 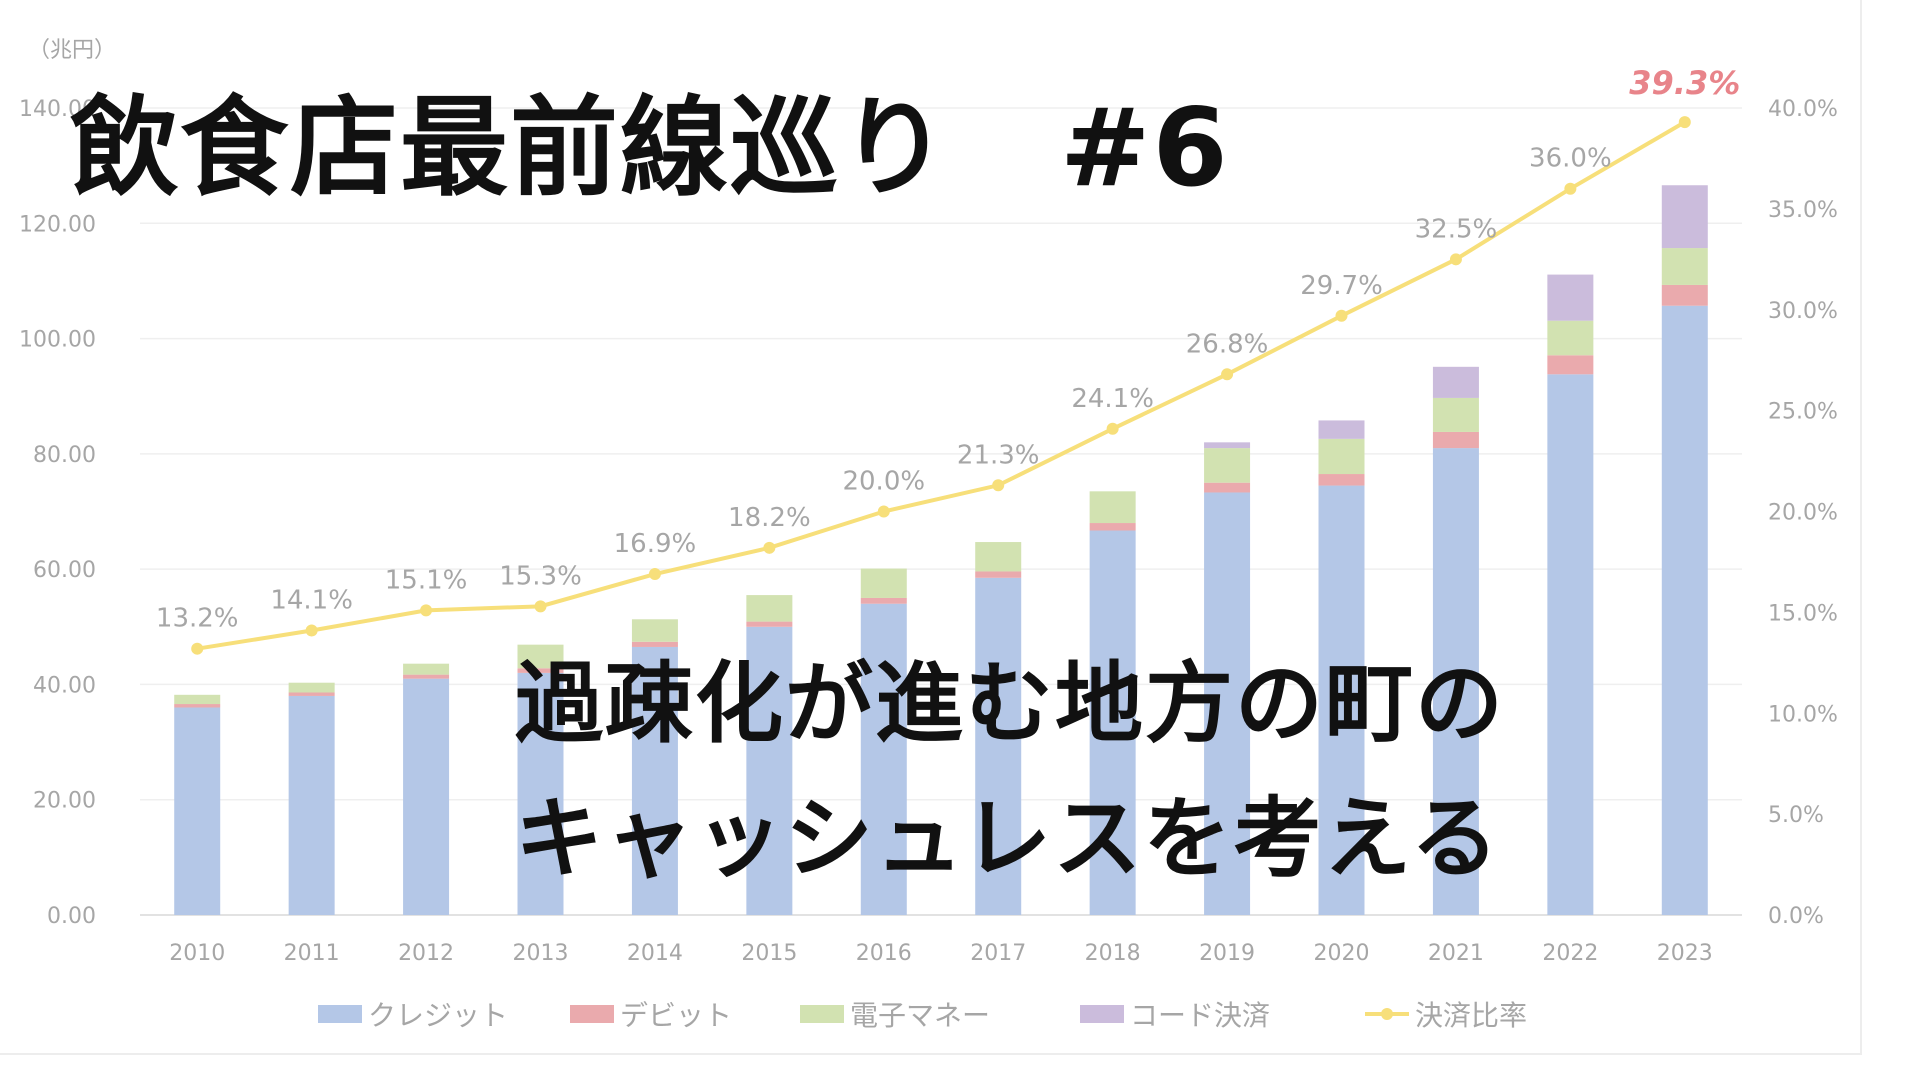 What do you see at coordinates (1684, 83) in the screenshot?
I see `ratio-data-label: 39.3%` at bounding box center [1684, 83].